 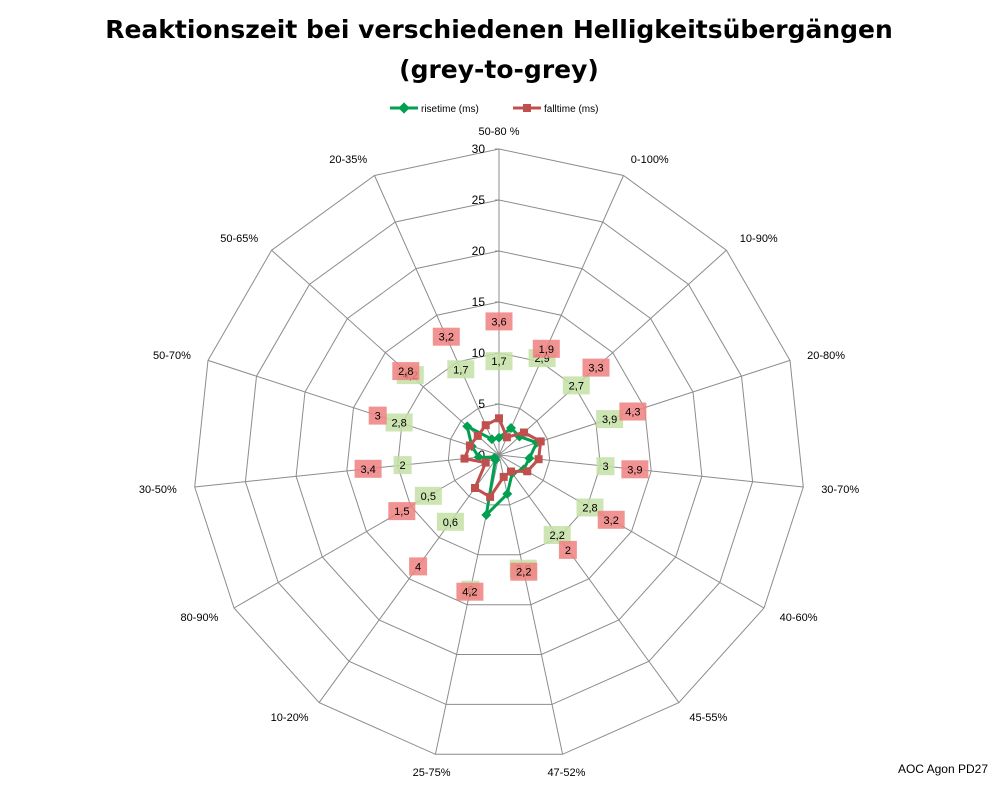 I want to click on category-label-10: 80-90%, so click(x=199, y=618).